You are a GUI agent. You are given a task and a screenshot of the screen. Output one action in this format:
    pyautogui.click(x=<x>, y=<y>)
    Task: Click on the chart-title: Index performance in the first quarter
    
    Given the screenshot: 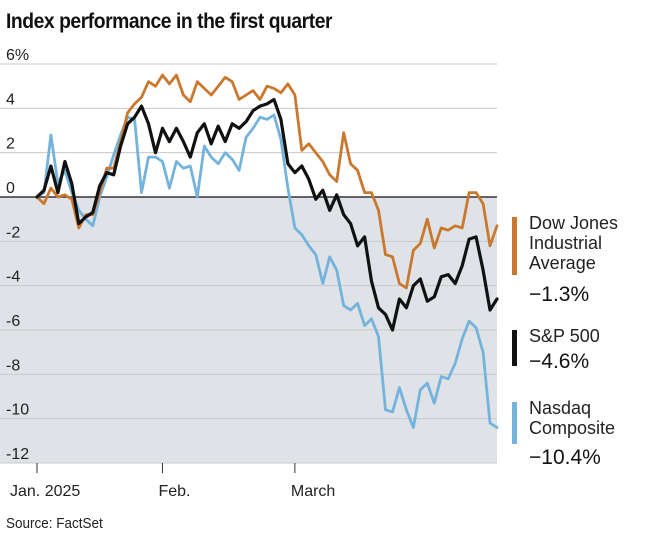 What is the action you would take?
    pyautogui.click(x=169, y=21)
    